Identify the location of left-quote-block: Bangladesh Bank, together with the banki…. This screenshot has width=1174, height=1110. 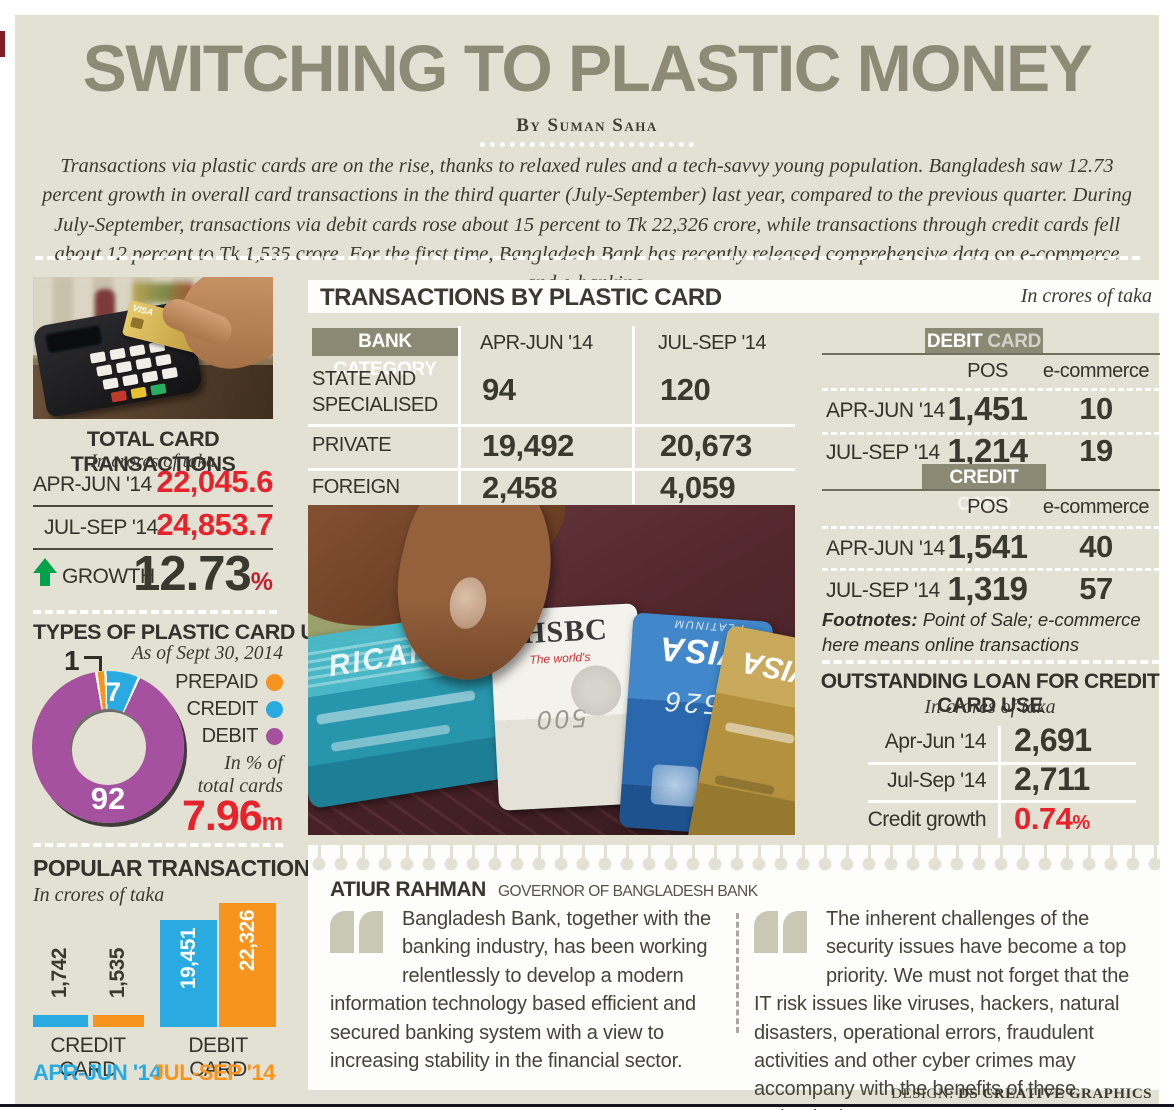
(532, 990).